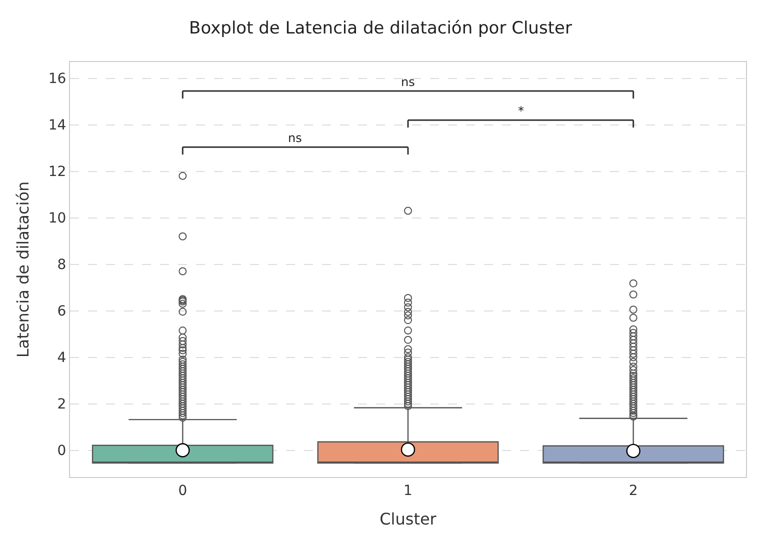 The width and height of the screenshot is (761, 537). I want to click on x-tick-label: 0, so click(183, 490).